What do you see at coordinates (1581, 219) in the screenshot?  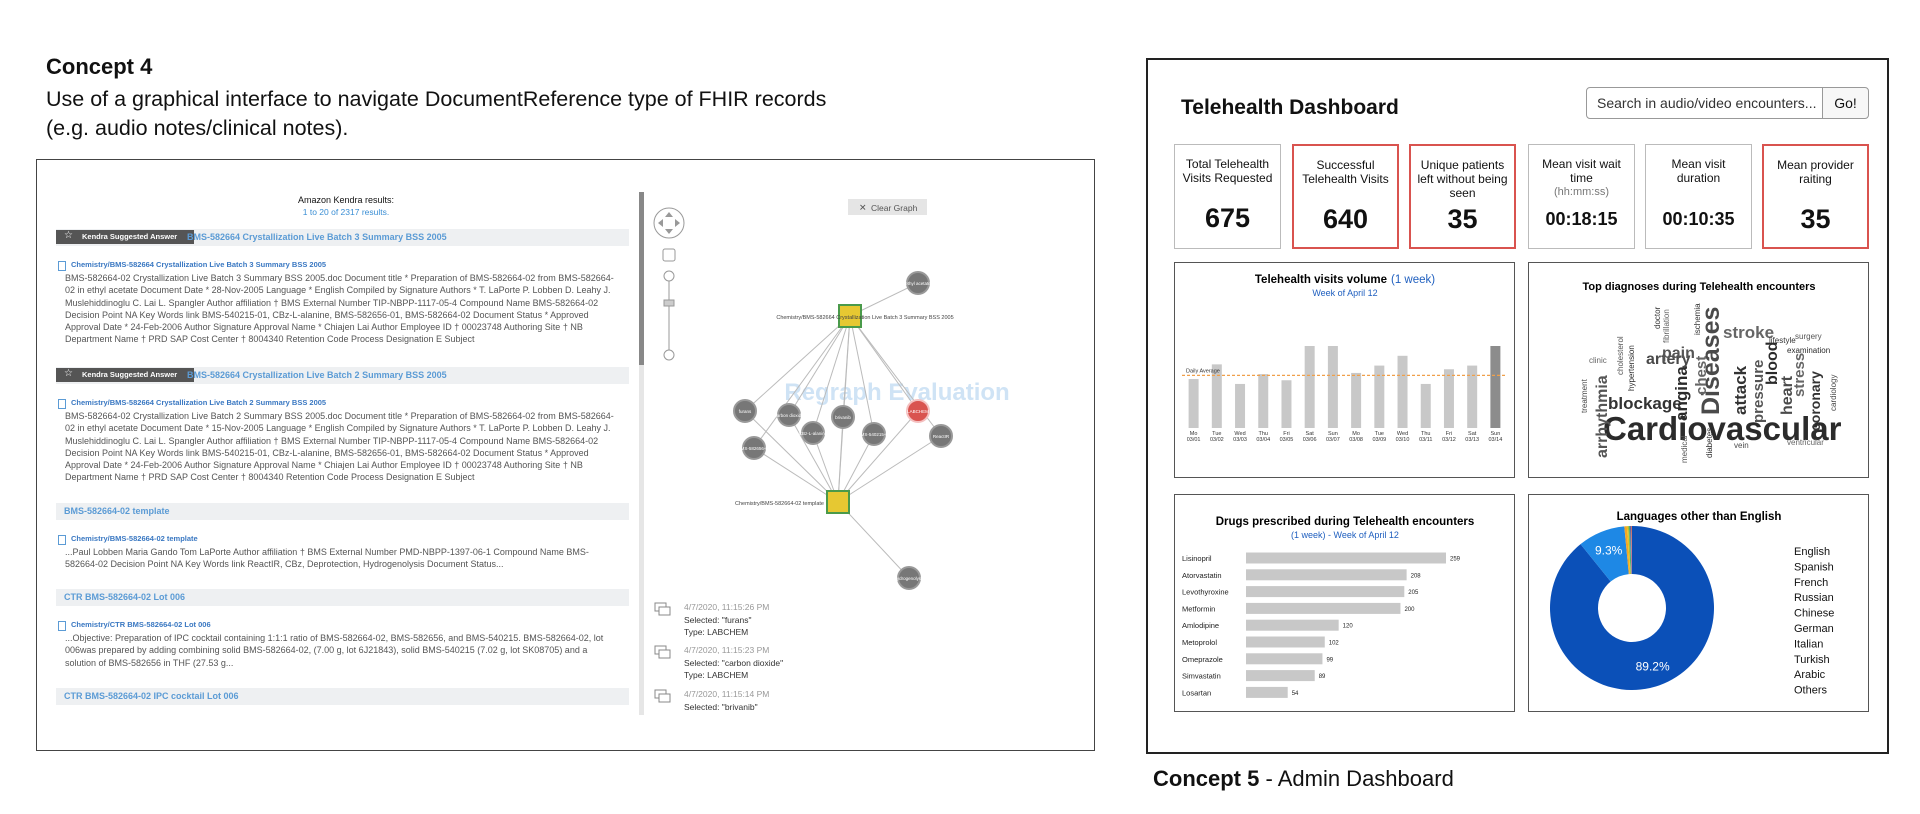 I see `kpi-value: 00:18:15` at bounding box center [1581, 219].